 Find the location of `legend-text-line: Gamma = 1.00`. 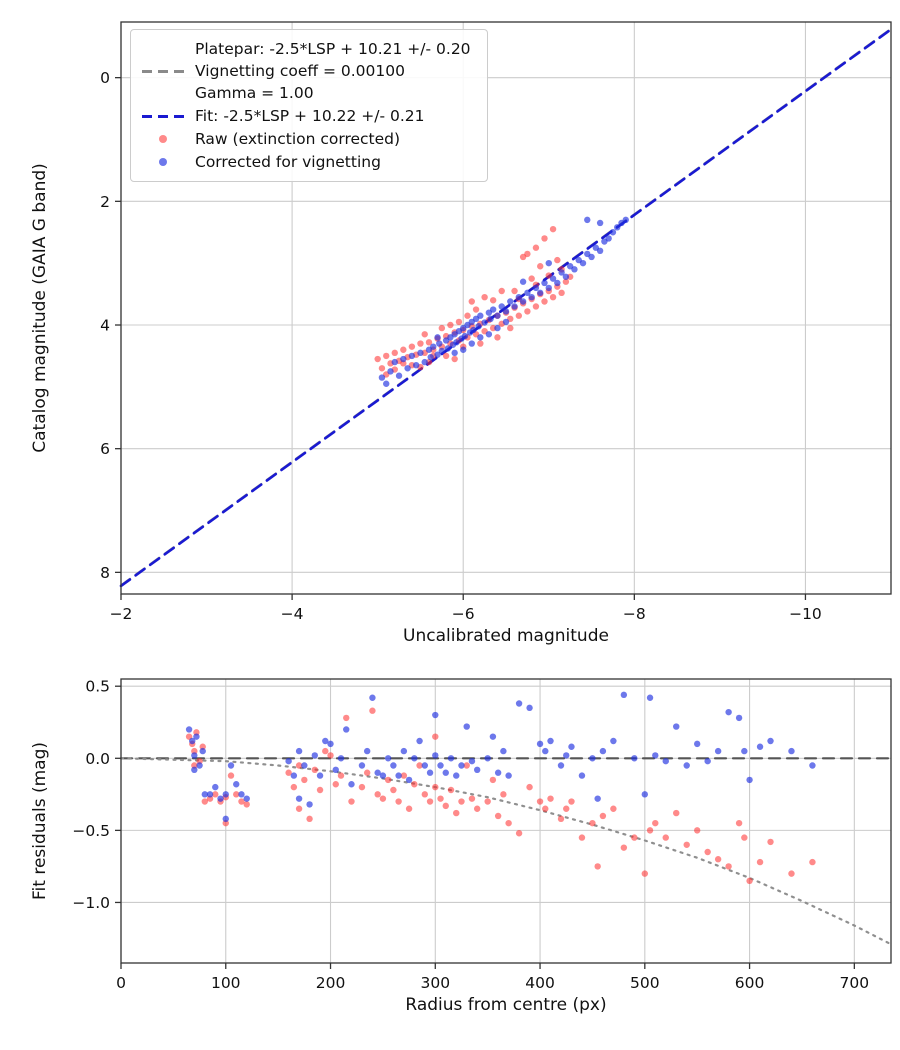

legend-text-line: Gamma = 1.00 is located at coordinates (254, 93).